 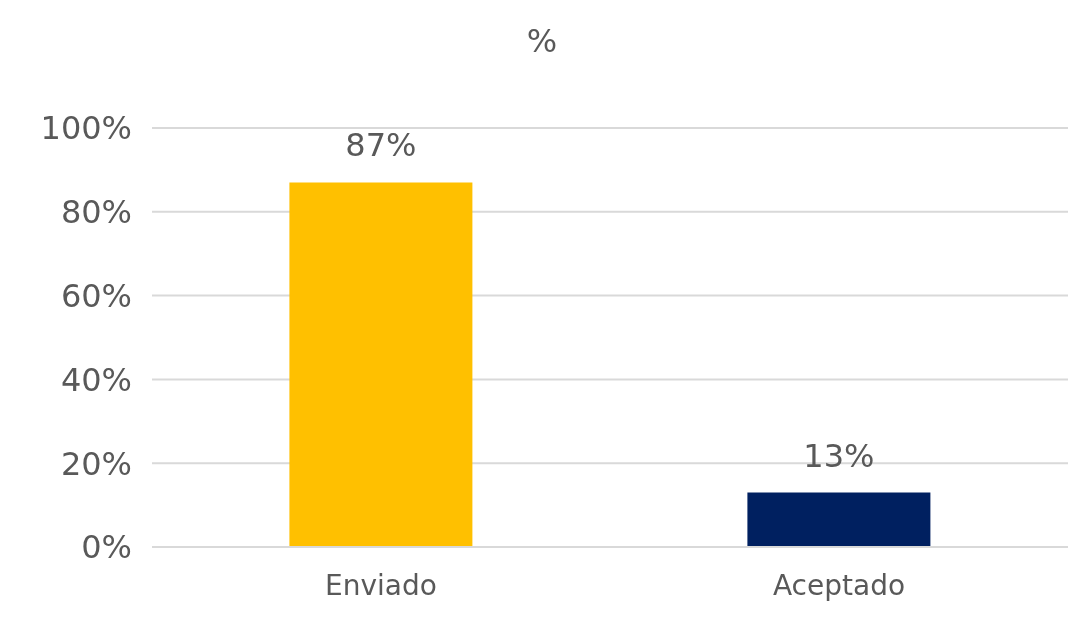 What do you see at coordinates (96, 379) in the screenshot?
I see `y-tick-label: 40%` at bounding box center [96, 379].